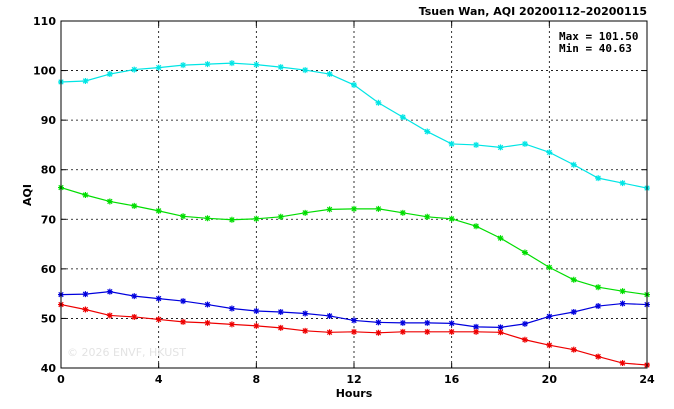 This screenshot has height=409, width=674. Describe the element at coordinates (49, 318) in the screenshot. I see `y-tick-label: 50` at that location.